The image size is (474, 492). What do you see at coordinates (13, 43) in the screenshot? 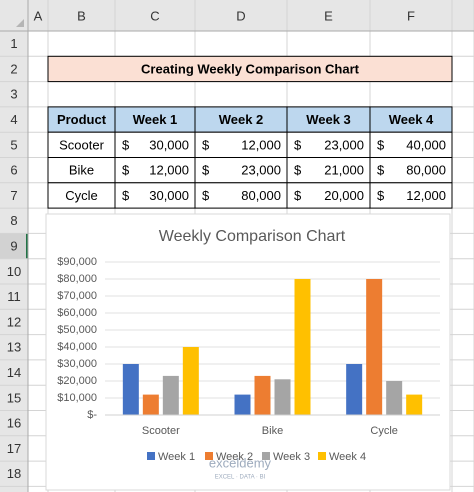
I see `row-header: 1` at bounding box center [13, 43].